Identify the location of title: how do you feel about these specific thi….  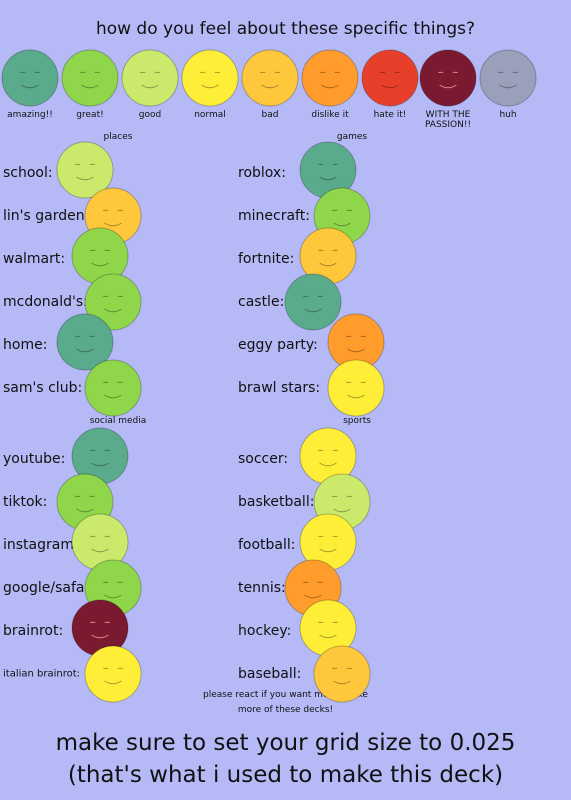
(285, 29).